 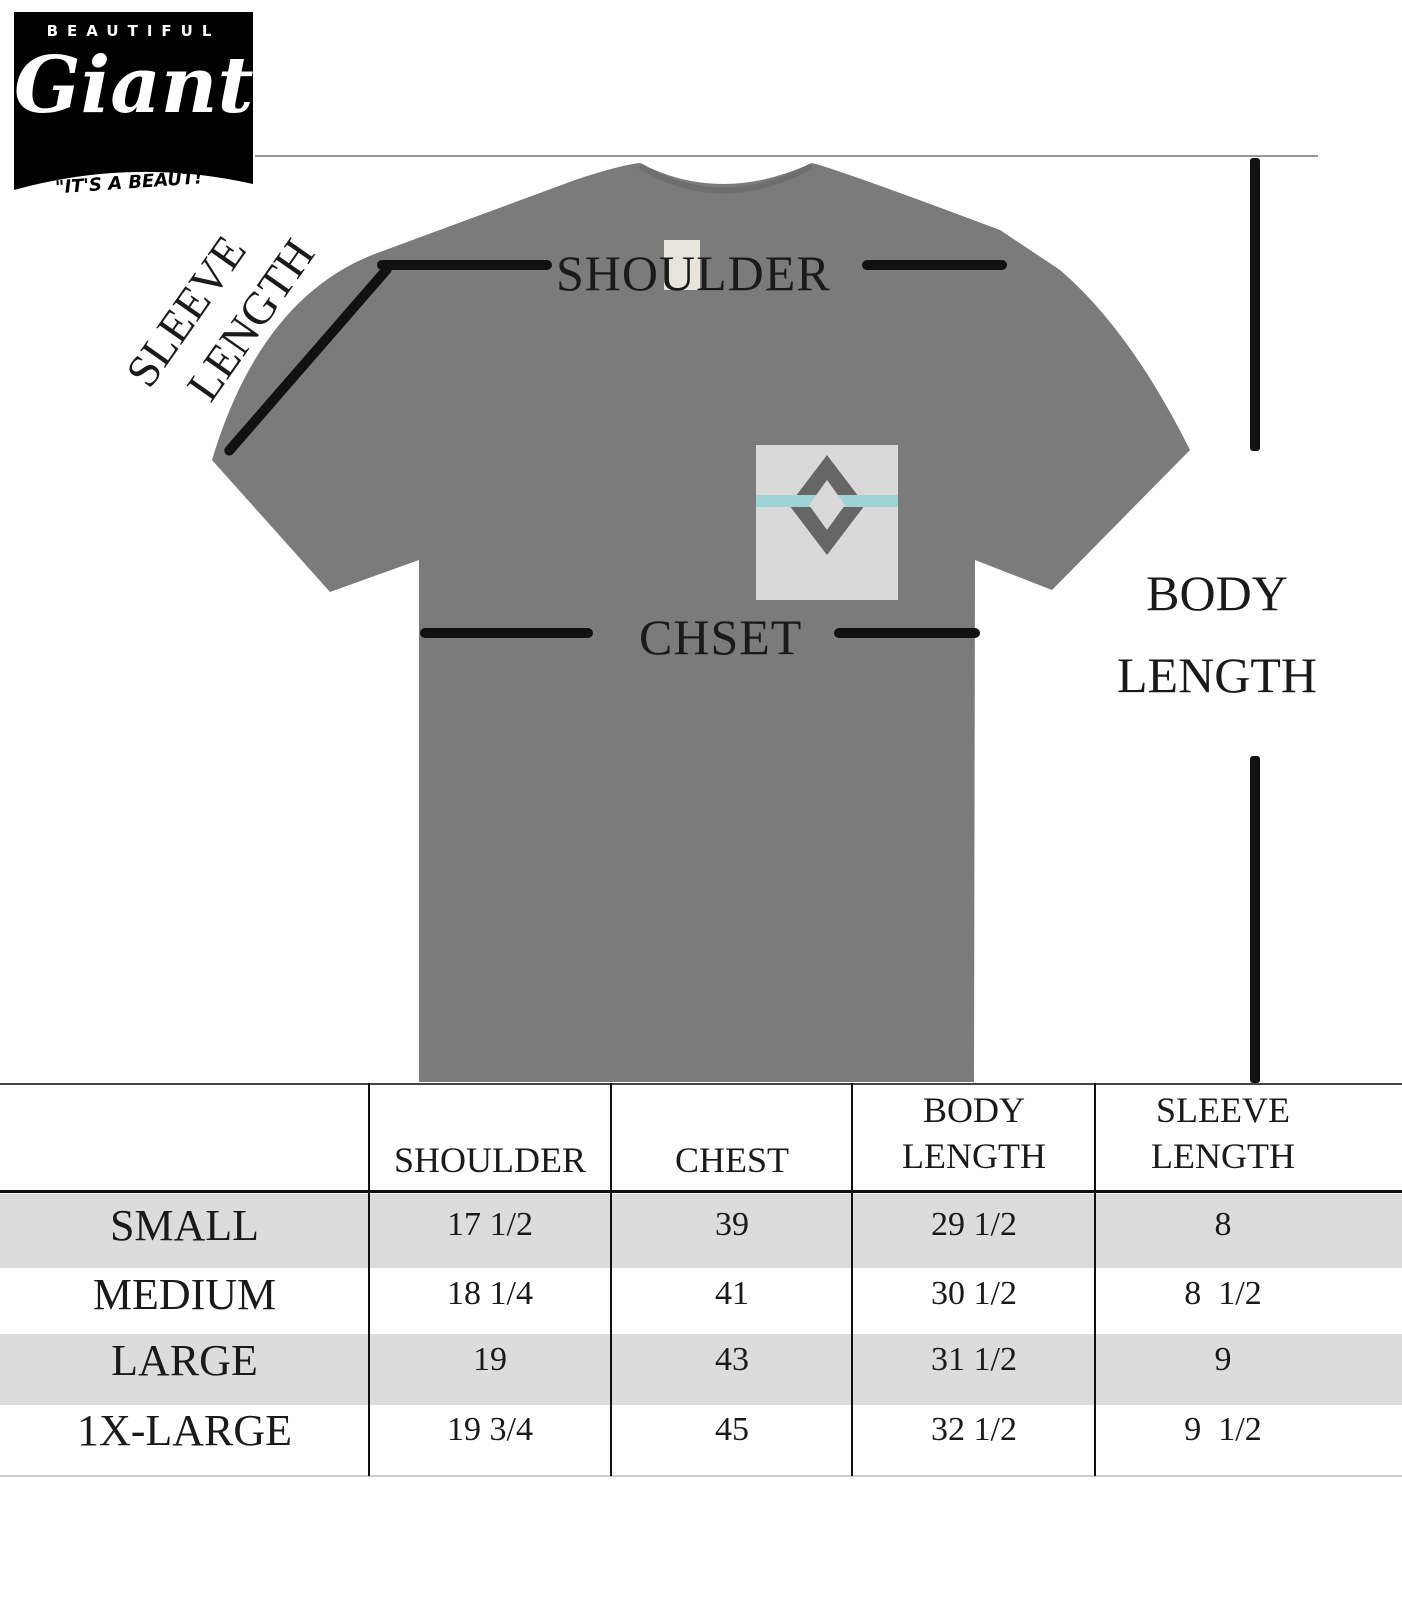 What do you see at coordinates (489, 1160) in the screenshot?
I see `header-line2: SHOULDER` at bounding box center [489, 1160].